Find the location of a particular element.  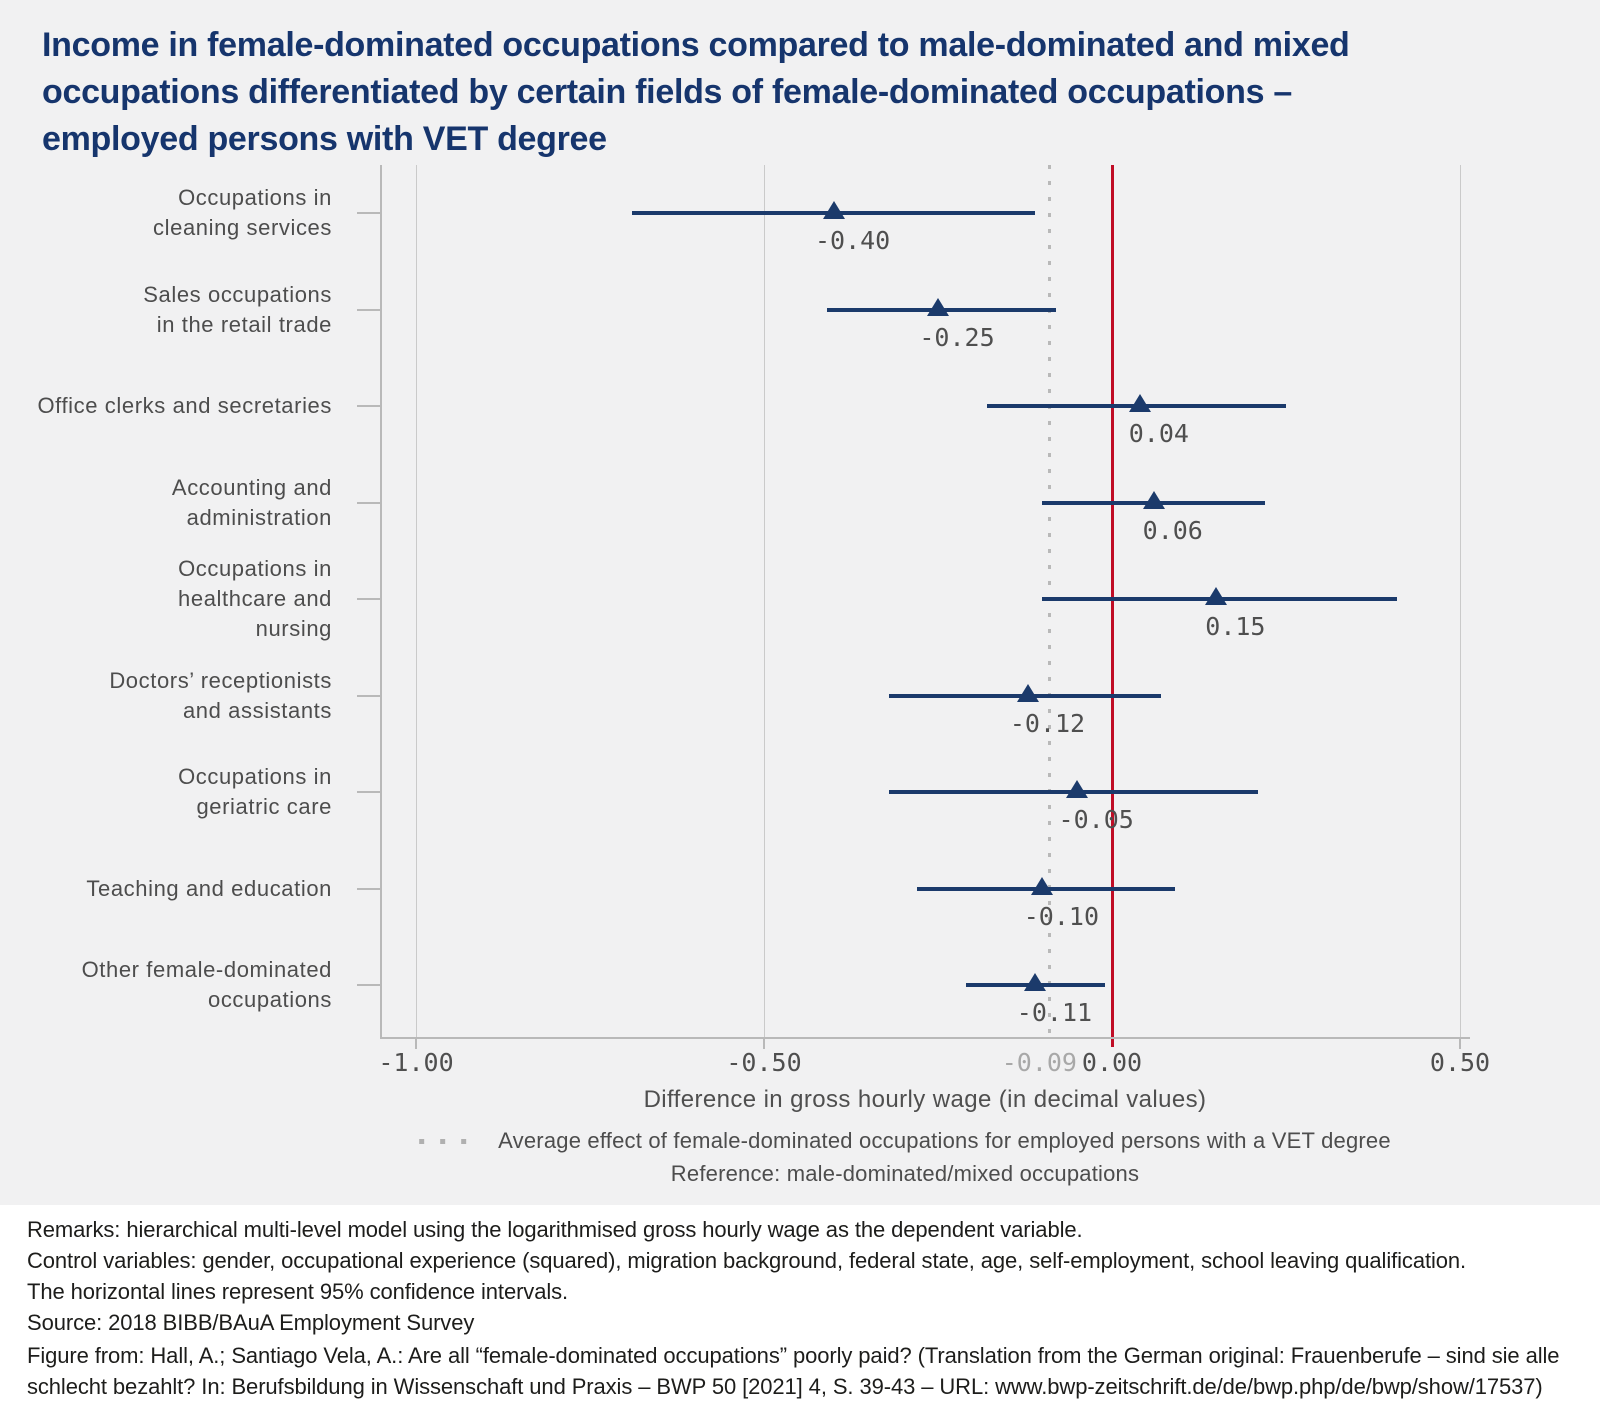

estimate-value-label: -0.11 is located at coordinates (1054, 1012).